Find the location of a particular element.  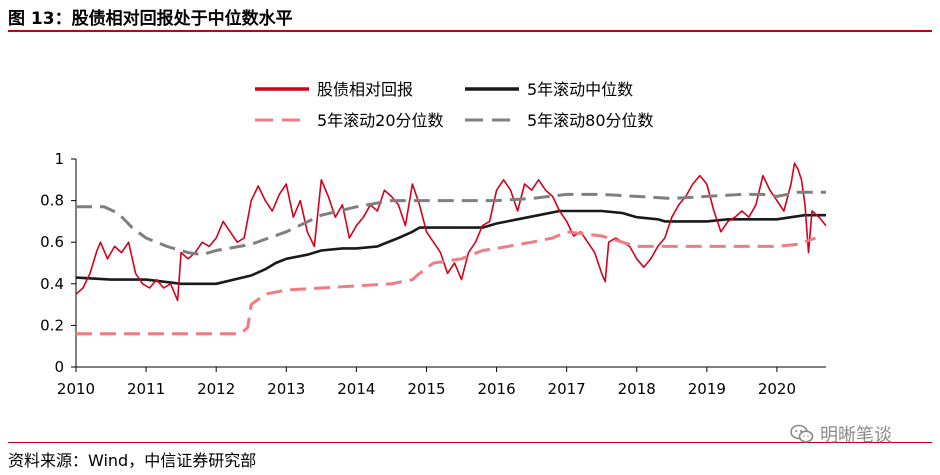

y-tick-label: 0.4 is located at coordinates (52, 284).